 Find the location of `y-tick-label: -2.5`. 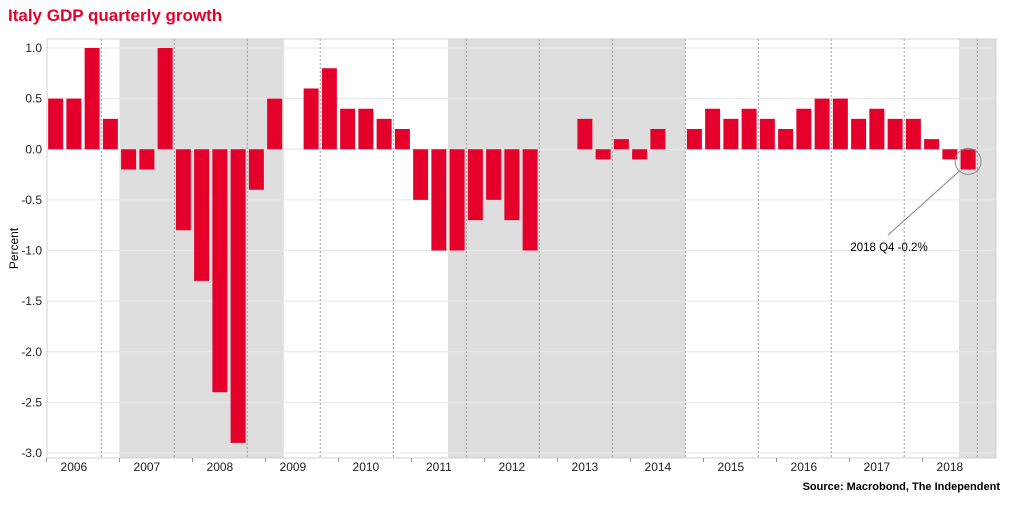

y-tick-label: -2.5 is located at coordinates (31, 402).